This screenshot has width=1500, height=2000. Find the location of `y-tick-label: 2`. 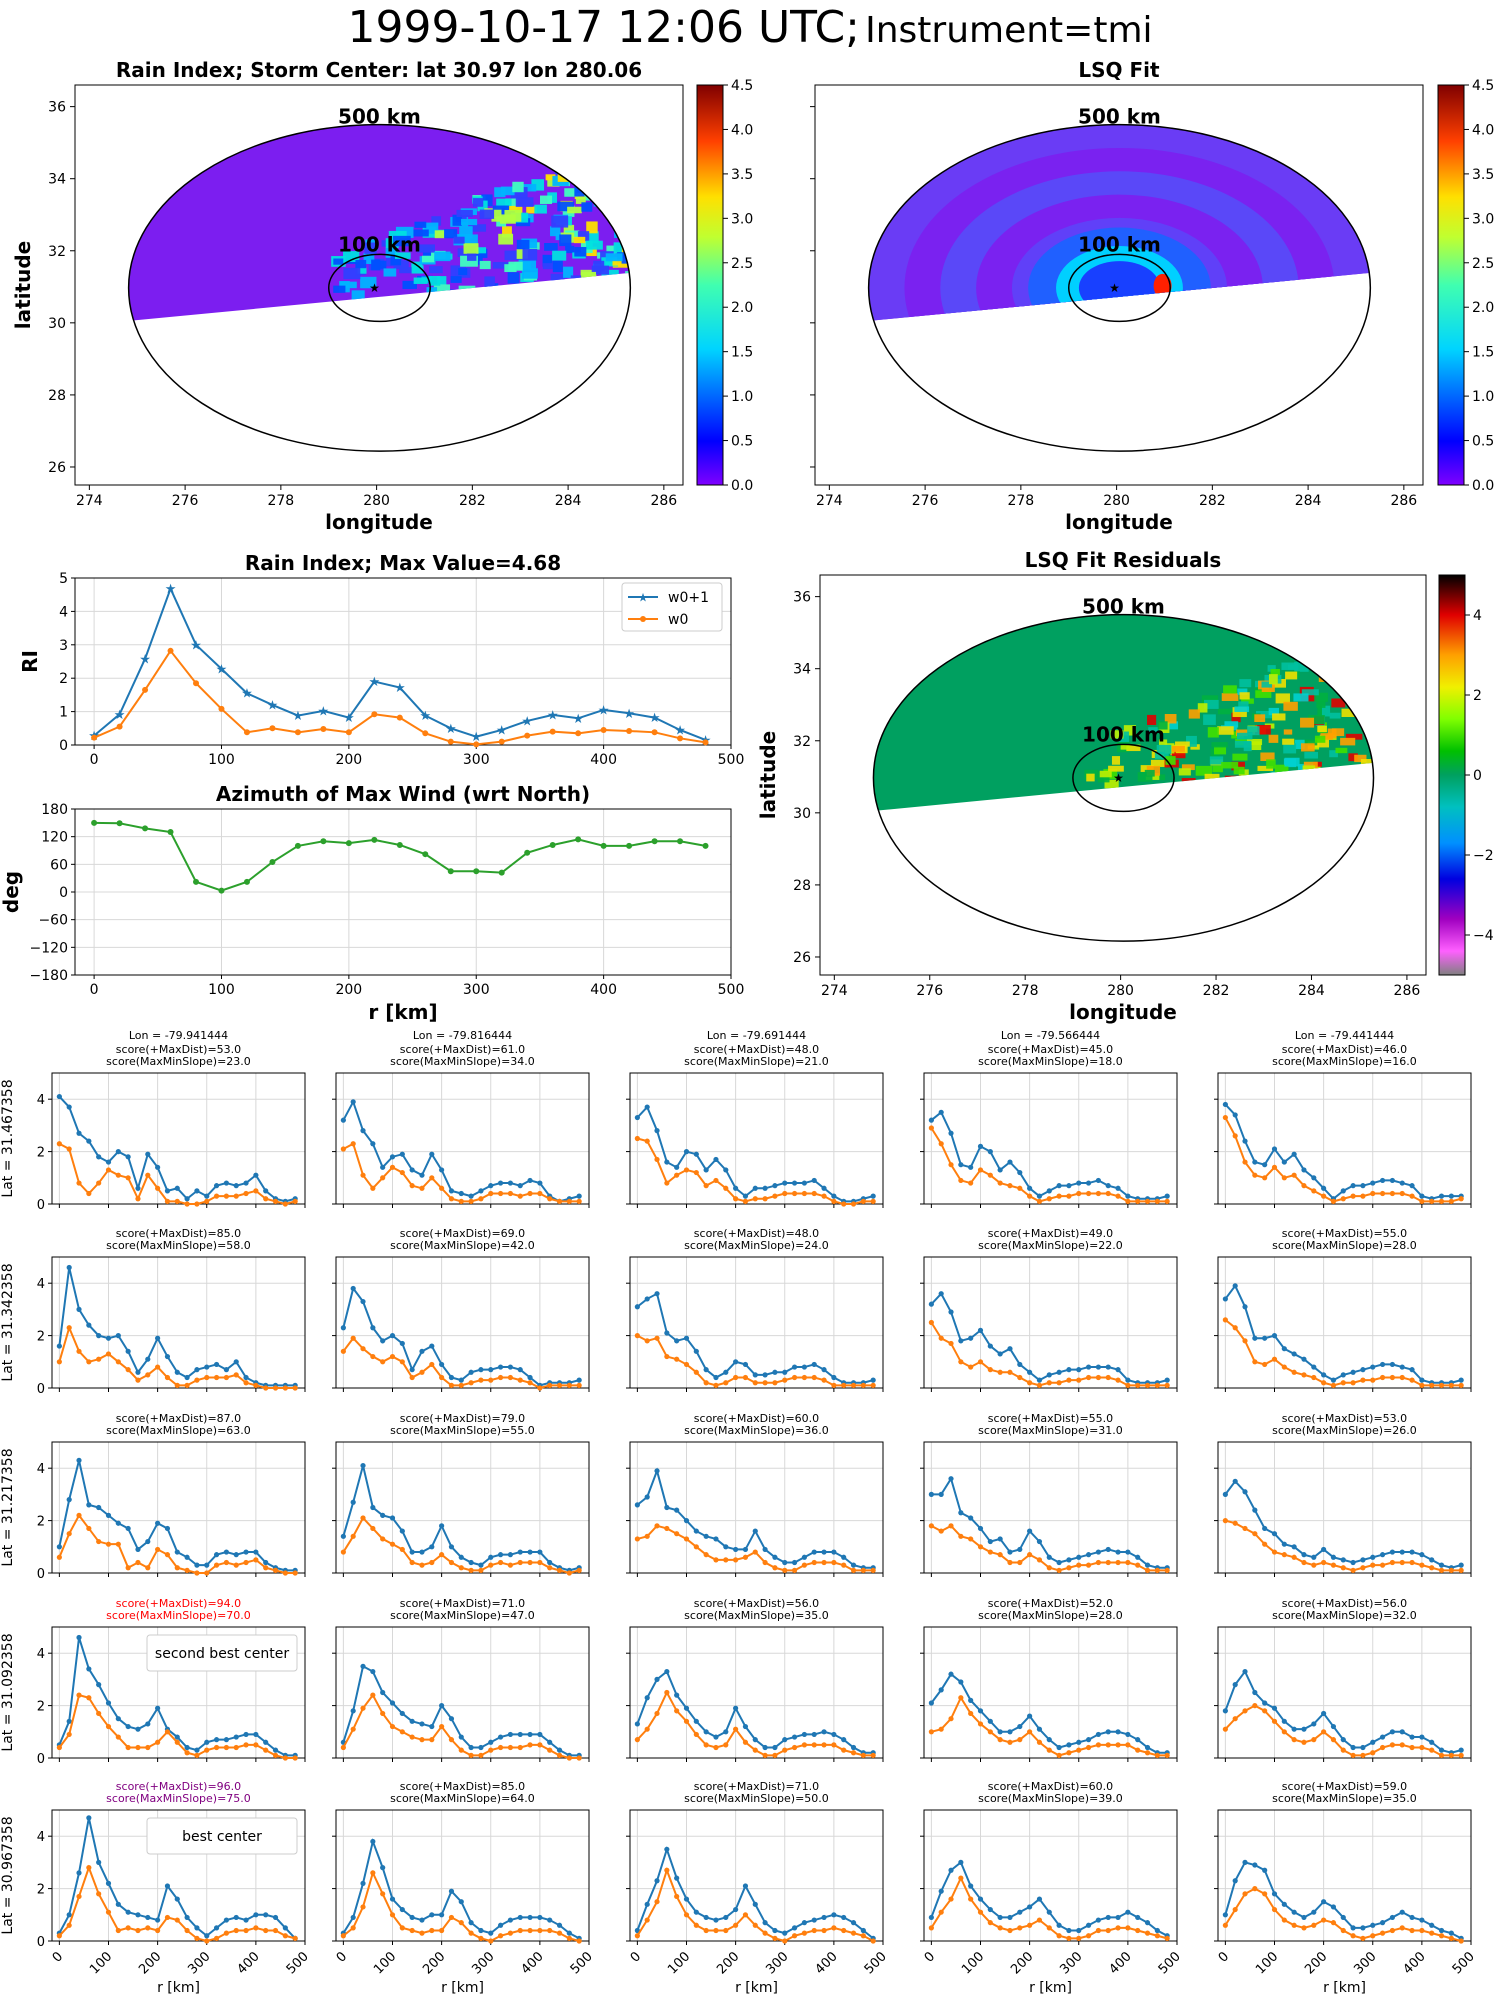

y-tick-label: 2 is located at coordinates (41, 1337).